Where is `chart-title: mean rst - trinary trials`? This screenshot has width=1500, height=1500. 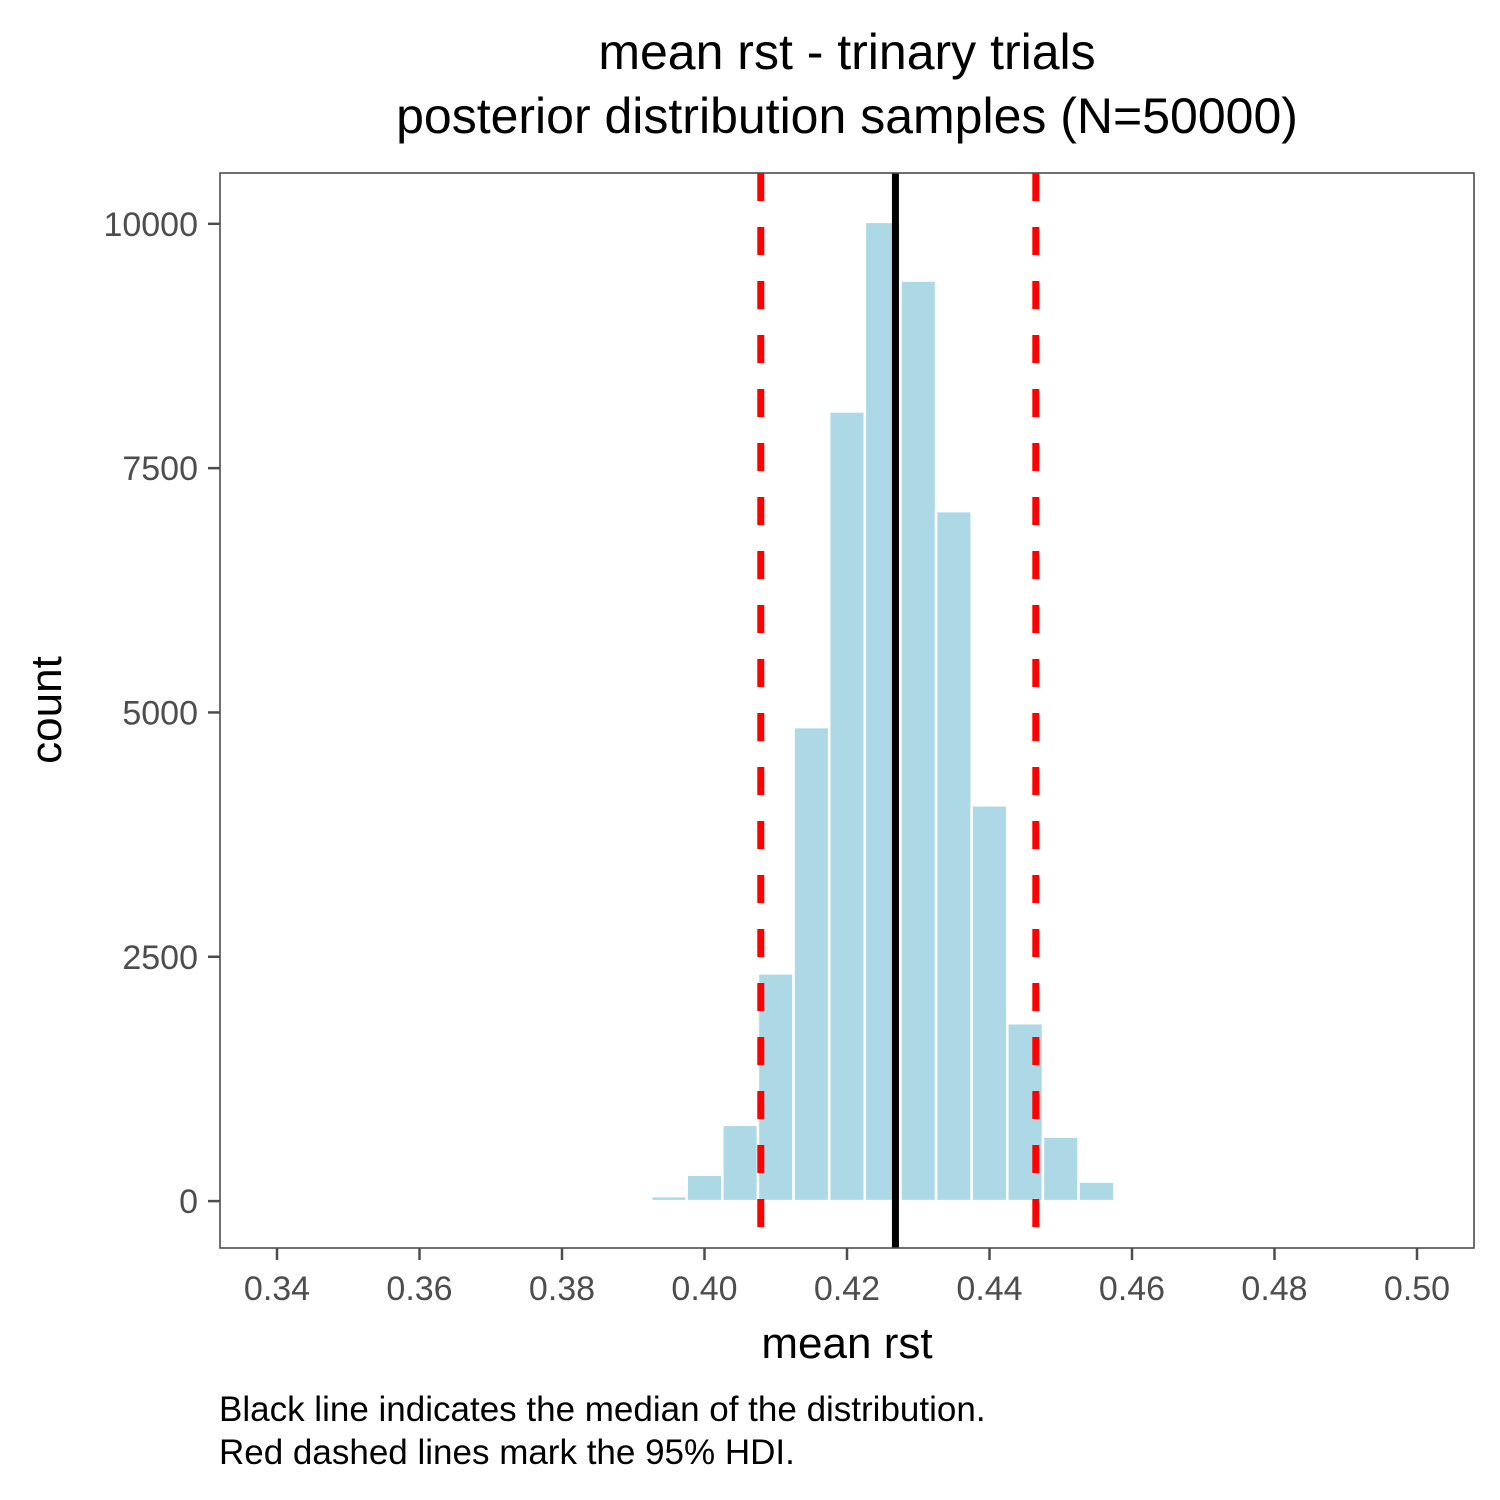
chart-title: mean rst - trinary trials is located at coordinates (847, 52).